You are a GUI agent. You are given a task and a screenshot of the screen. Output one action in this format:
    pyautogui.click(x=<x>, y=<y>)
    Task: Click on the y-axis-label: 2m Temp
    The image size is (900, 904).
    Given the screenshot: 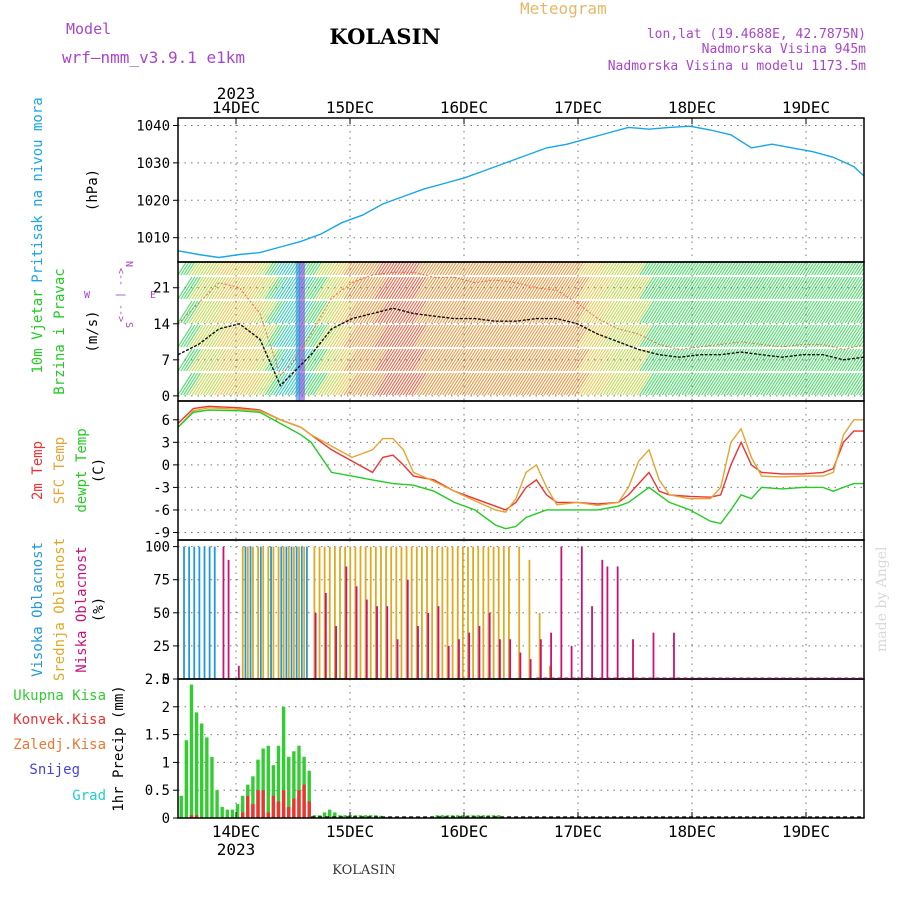 What is the action you would take?
    pyautogui.click(x=38, y=470)
    